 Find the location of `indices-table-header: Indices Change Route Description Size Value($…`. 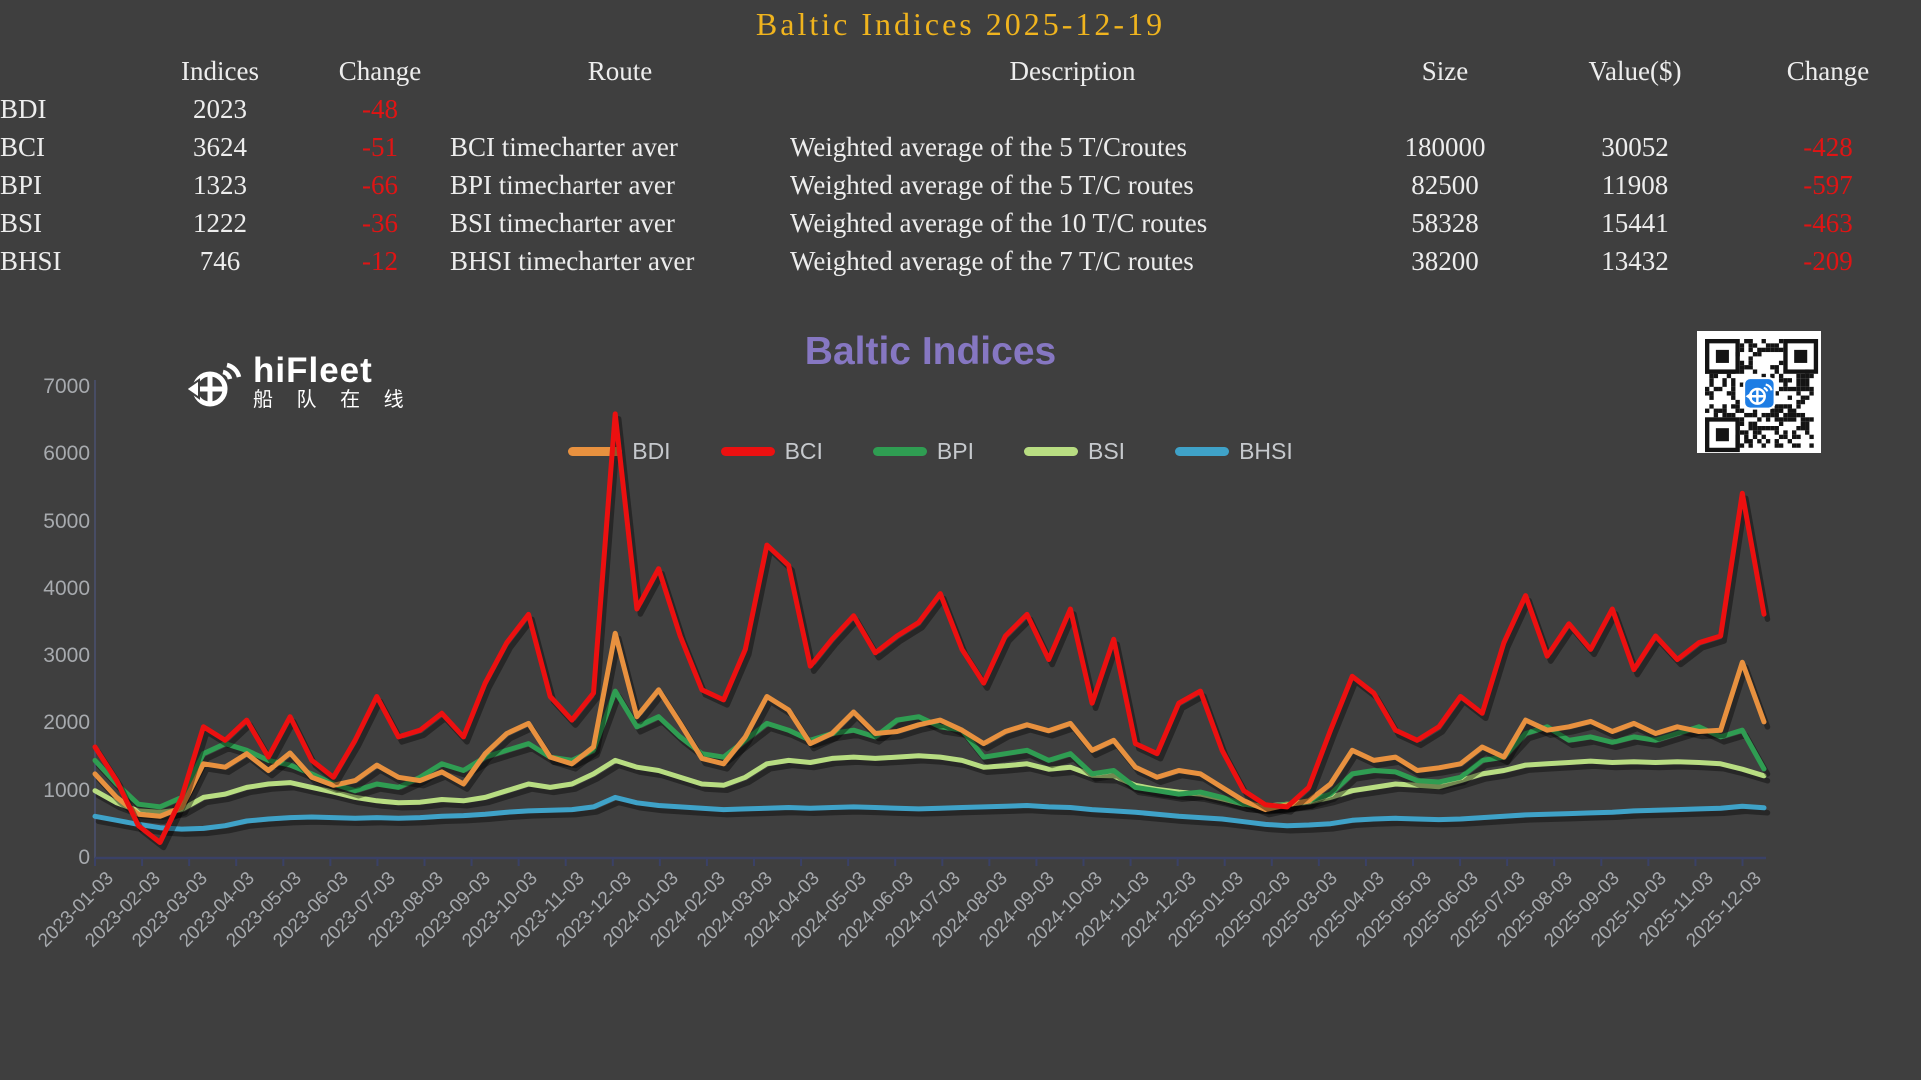

indices-table-header: Indices Change Route Description Size Value($… is located at coordinates (960, 71).